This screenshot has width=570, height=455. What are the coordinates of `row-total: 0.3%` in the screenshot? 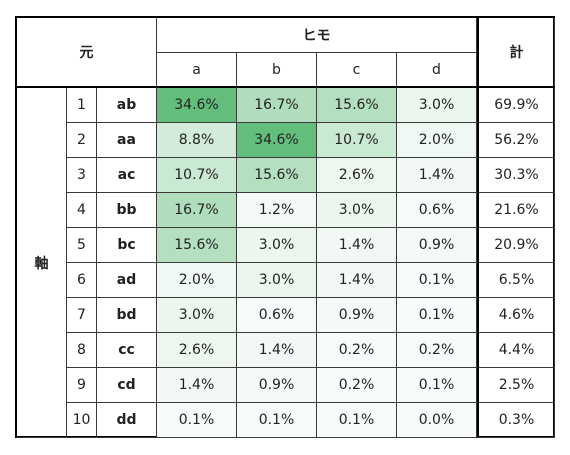 It's located at (516, 420).